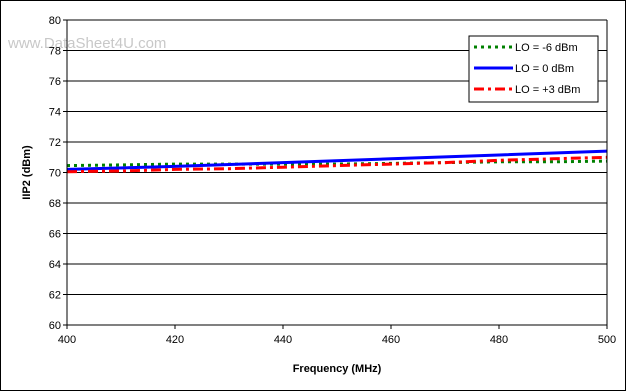  Describe the element at coordinates (55, 113) in the screenshot. I see `y-tick-label-74: 74` at that location.